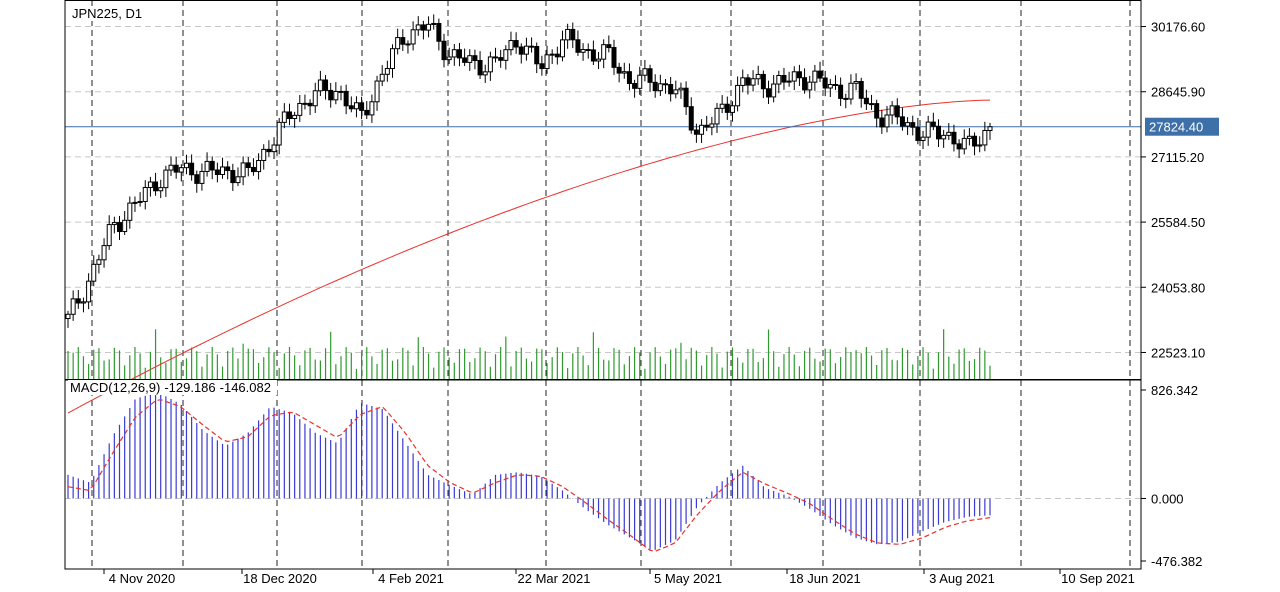  Describe the element at coordinates (1174, 390) in the screenshot. I see `macd-tick-label: 826.342` at that location.